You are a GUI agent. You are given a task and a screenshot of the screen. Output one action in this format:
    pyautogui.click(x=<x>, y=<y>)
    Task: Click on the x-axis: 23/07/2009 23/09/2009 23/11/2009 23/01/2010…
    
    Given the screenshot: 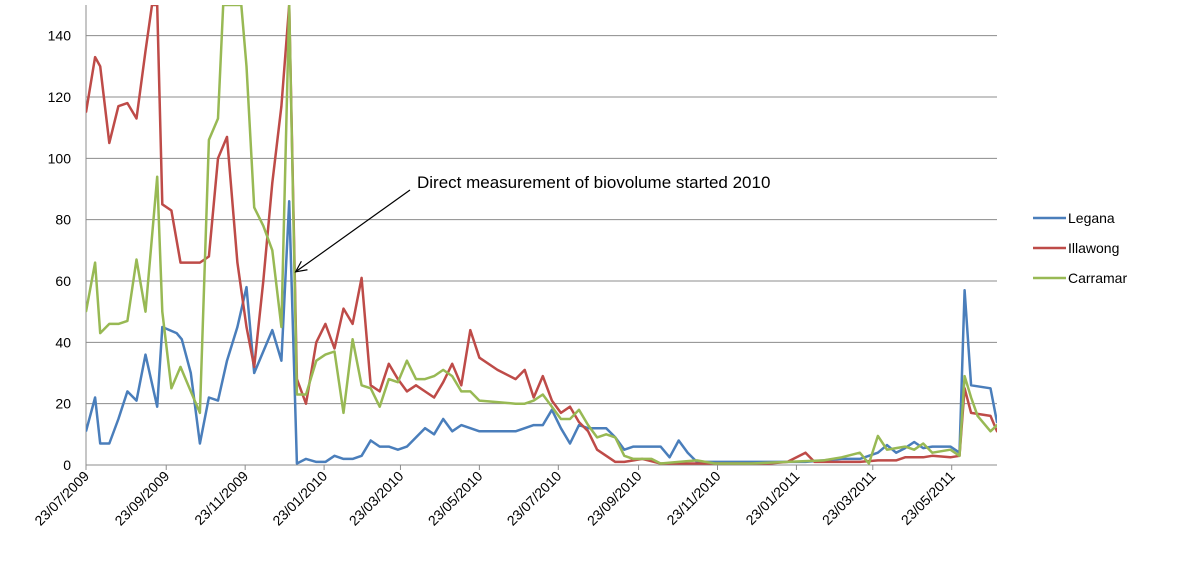 What is the action you would take?
    pyautogui.click(x=494, y=497)
    